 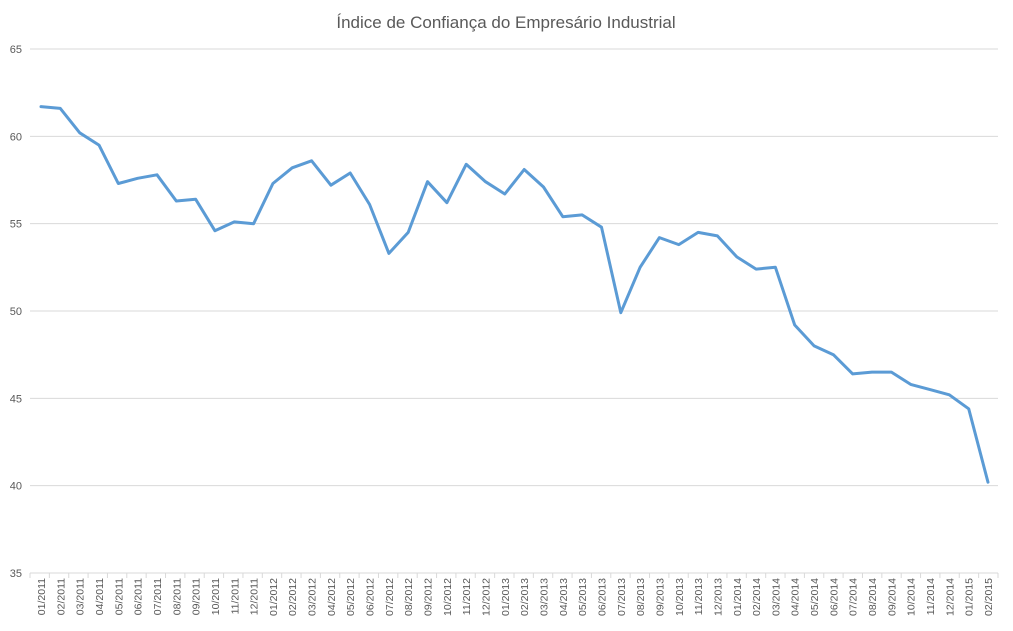 What do you see at coordinates (506, 597) in the screenshot?
I see `x-tick-label: 01/2013` at bounding box center [506, 597].